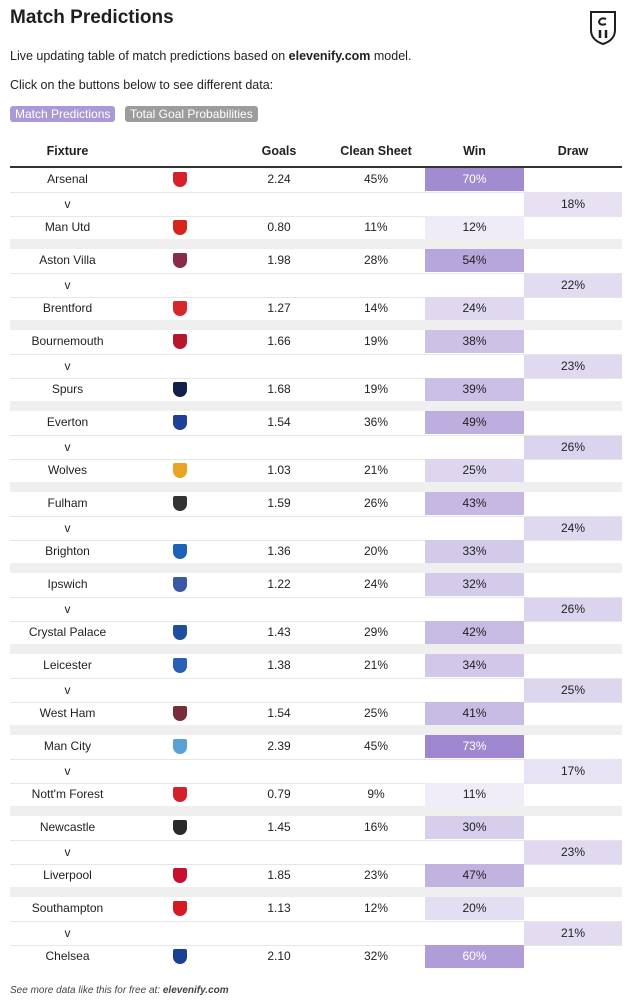 This screenshot has width=638, height=1000. I want to click on brighton-crest-icon, so click(180, 551).